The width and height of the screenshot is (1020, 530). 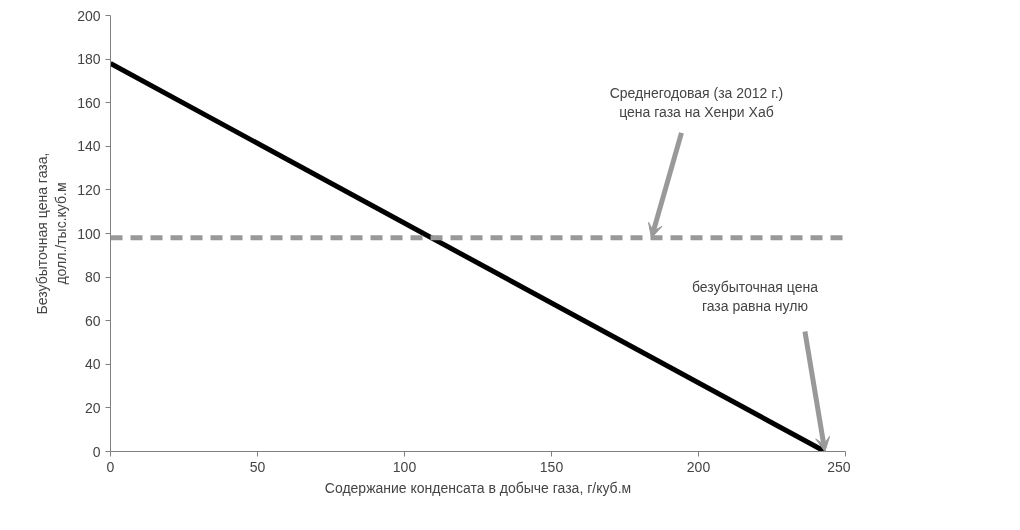 What do you see at coordinates (89, 146) in the screenshot?
I see `y-tick-label: 140` at bounding box center [89, 146].